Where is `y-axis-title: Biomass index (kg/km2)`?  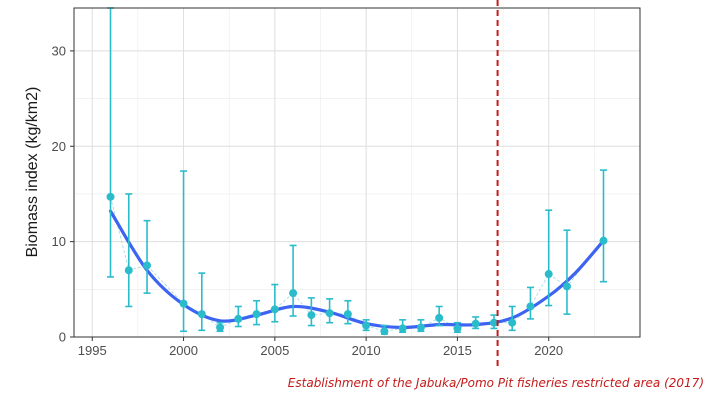 y-axis-title: Biomass index (kg/km2) is located at coordinates (32, 172).